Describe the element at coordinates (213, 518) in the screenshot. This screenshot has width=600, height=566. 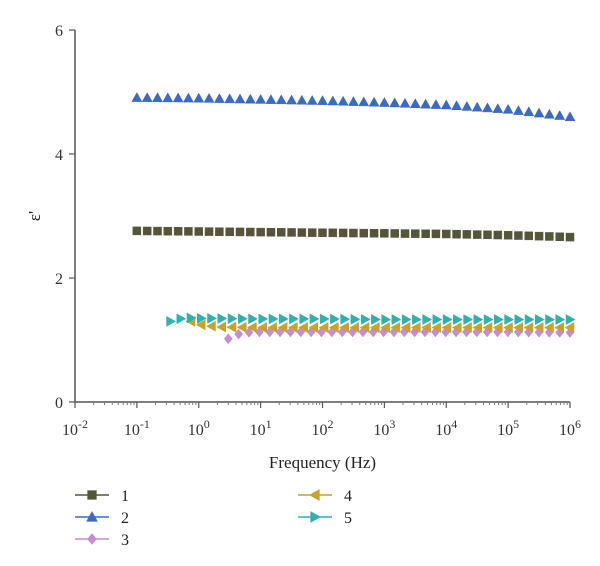
I see `legend: 1 2 3 4 5` at that location.